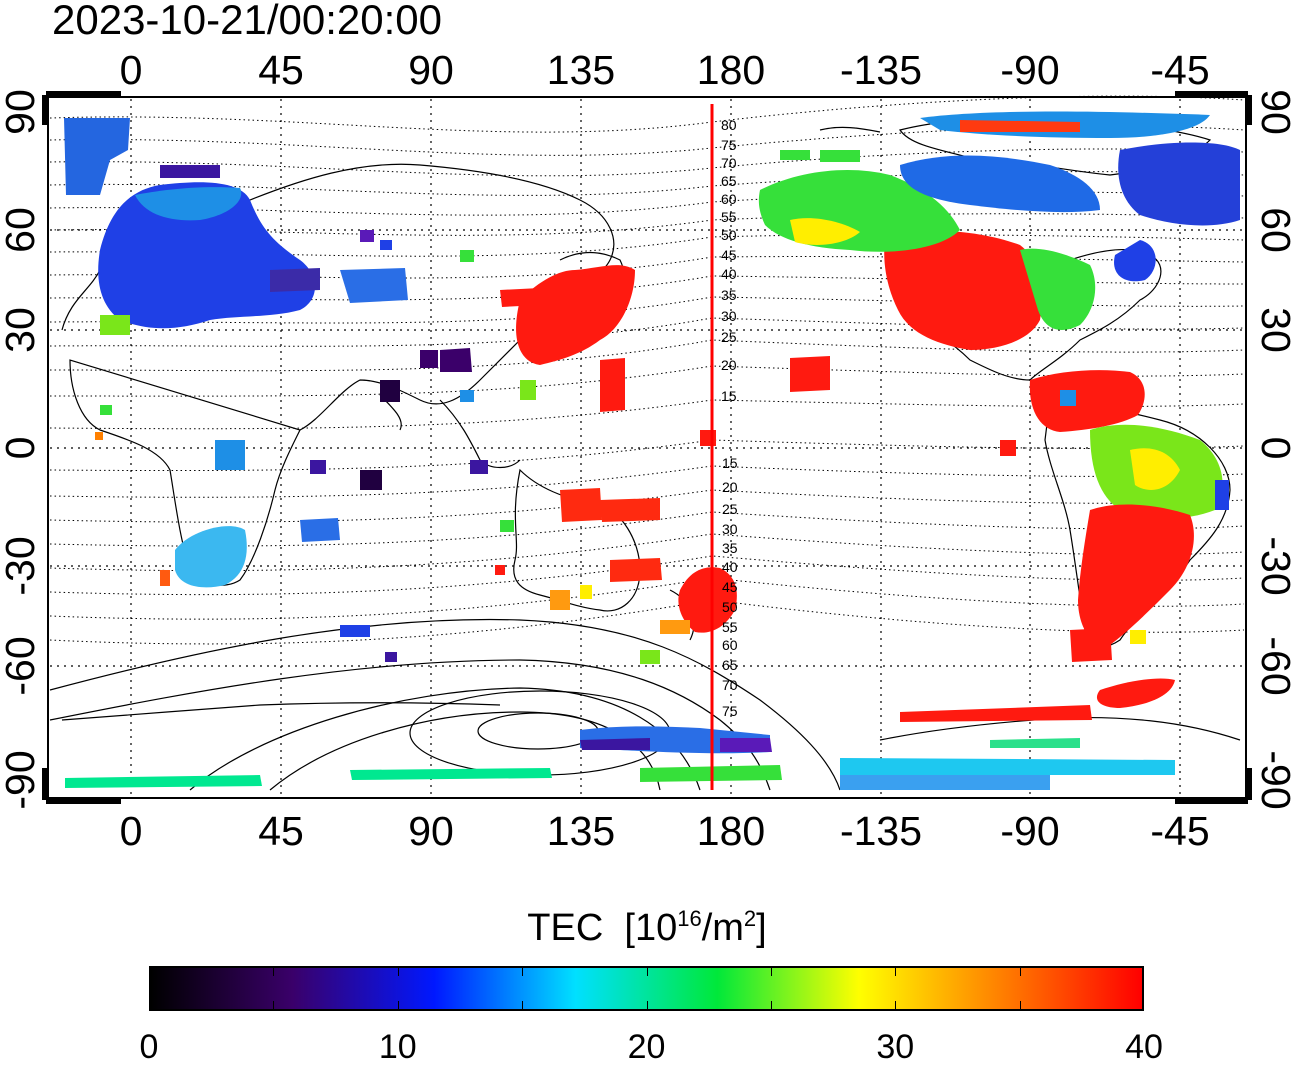  I want to click on maglat-south-label: 35, so click(730, 548).